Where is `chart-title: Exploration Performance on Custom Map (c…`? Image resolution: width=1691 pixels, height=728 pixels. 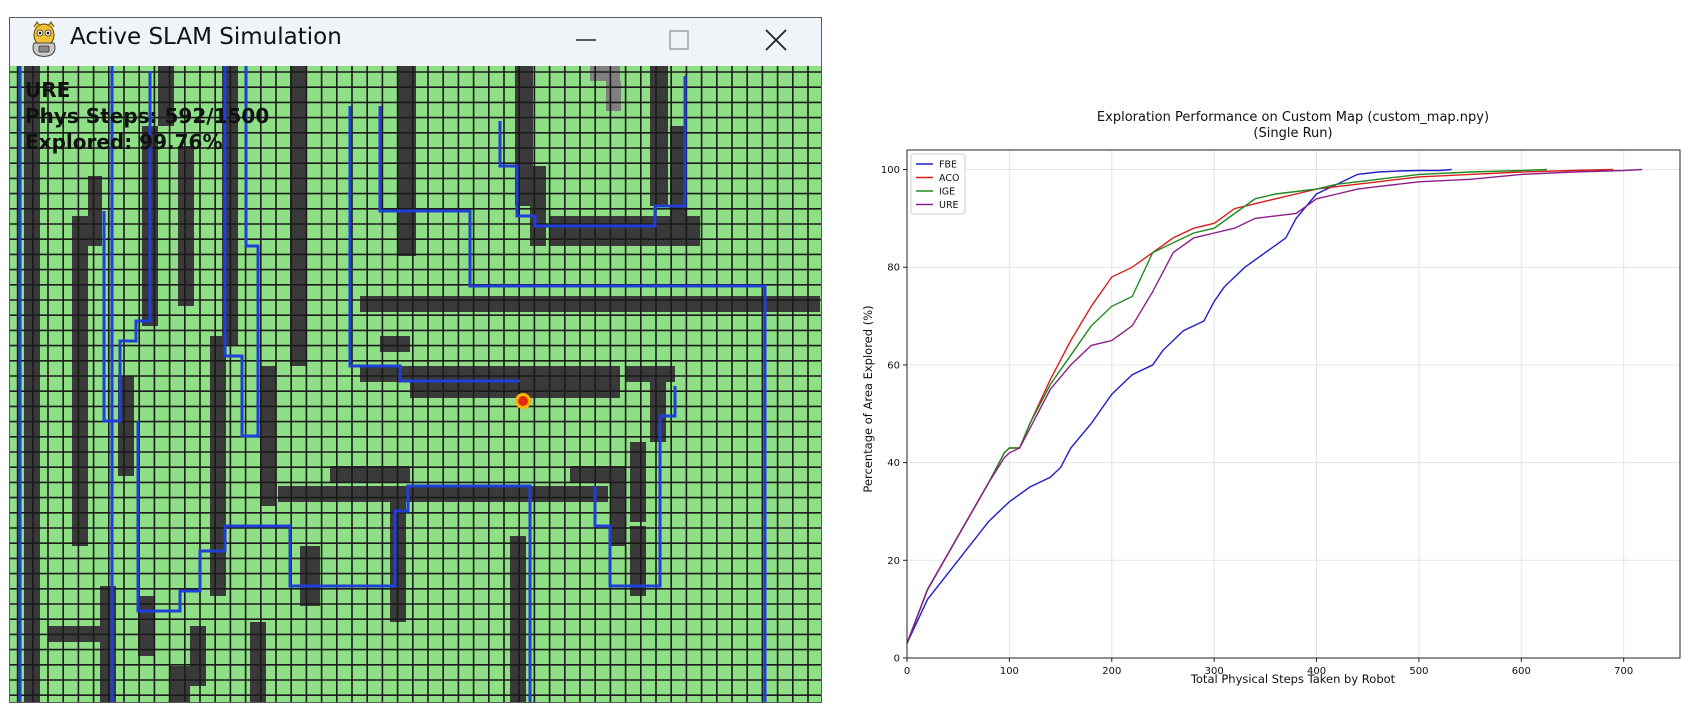 chart-title: Exploration Performance on Custom Map (c… is located at coordinates (1293, 117).